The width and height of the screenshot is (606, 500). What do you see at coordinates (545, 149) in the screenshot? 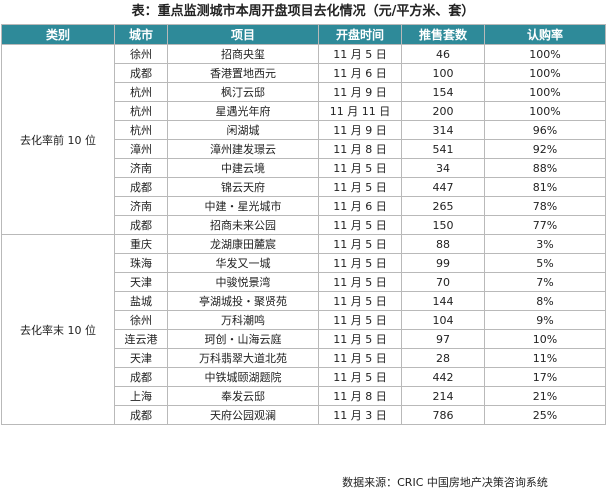
I see `rate-cell: 92%` at bounding box center [545, 149].